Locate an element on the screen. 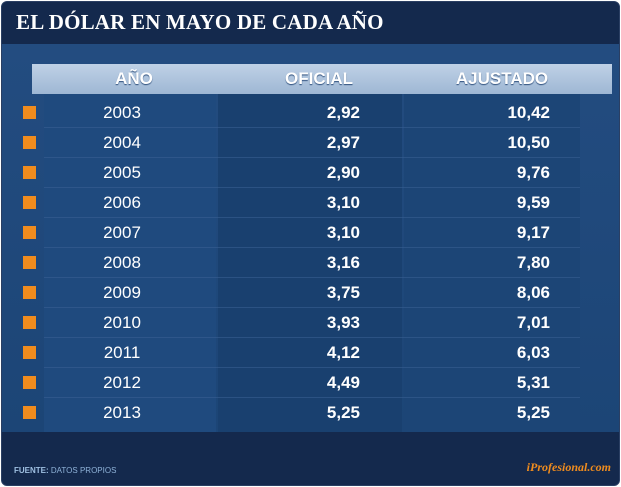  year-cell: 2010 is located at coordinates (122, 322).